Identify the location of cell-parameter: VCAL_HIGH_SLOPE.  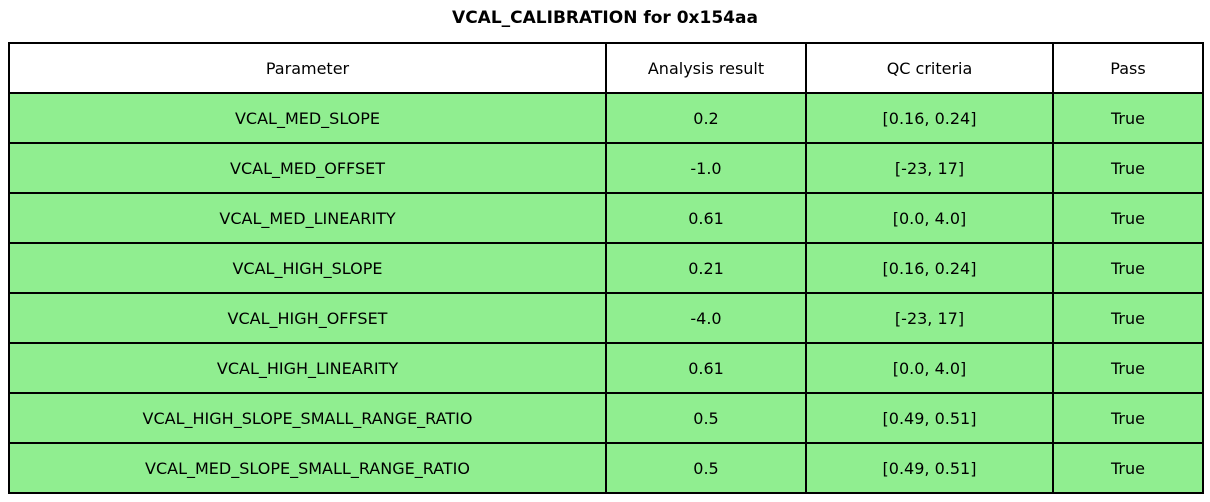
(307, 268).